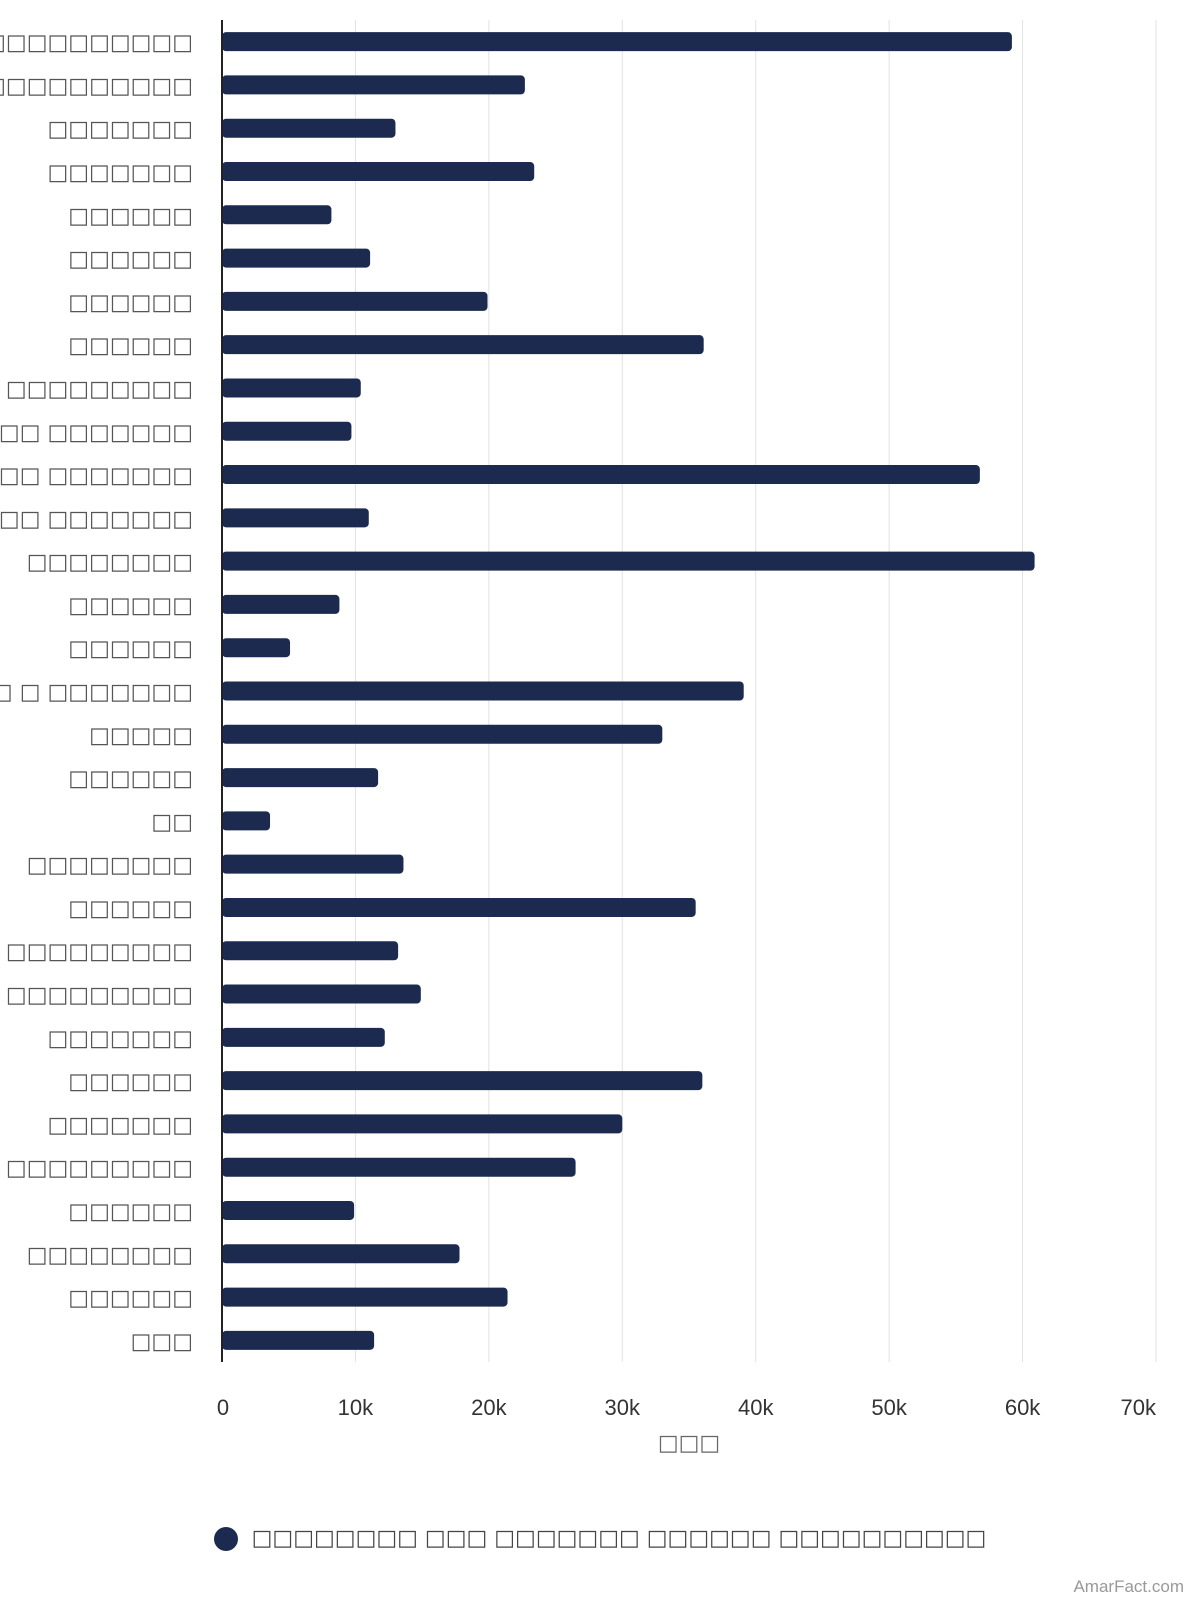  What do you see at coordinates (687, 1407) in the screenshot?
I see `x-tick-labels: 0 10k 20k 30k 40k 50k 60k 70k` at bounding box center [687, 1407].